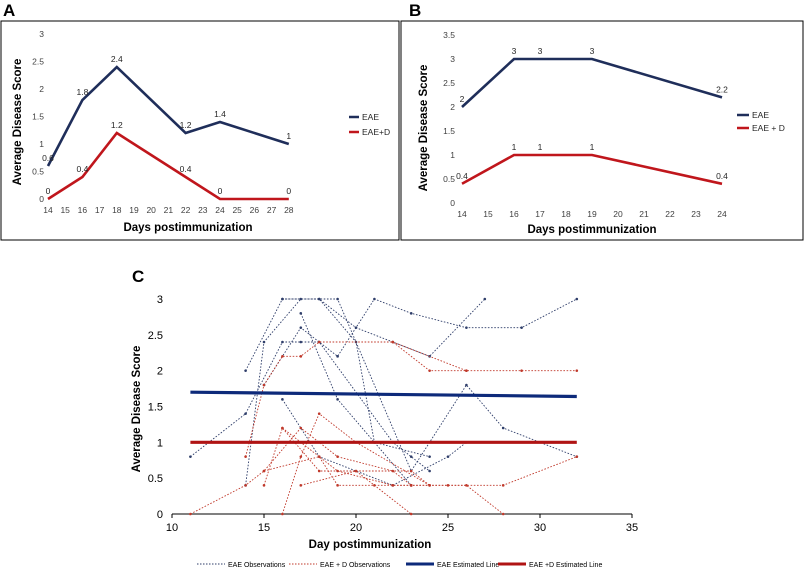 The image size is (804, 571). What do you see at coordinates (41, 89) in the screenshot?
I see `panel-a-ytick-4: 2` at bounding box center [41, 89].